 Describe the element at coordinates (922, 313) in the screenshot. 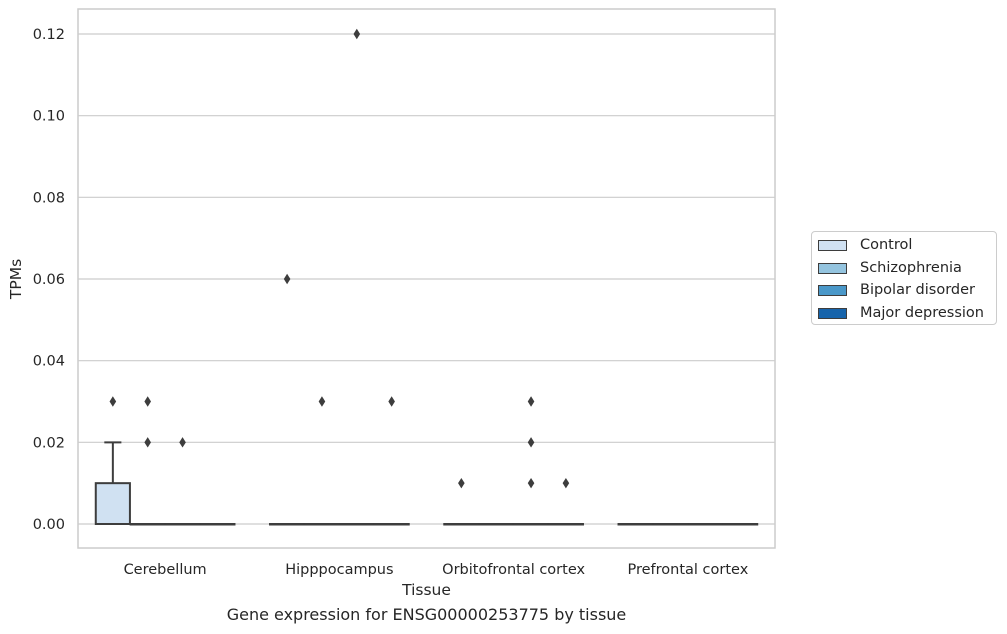

I see `legend-label-major-depression: Major depression` at that location.